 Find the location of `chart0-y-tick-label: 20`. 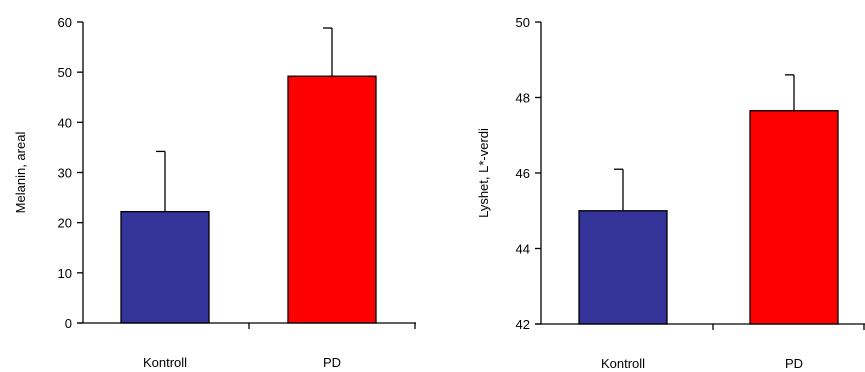

chart0-y-tick-label: 20 is located at coordinates (65, 223).